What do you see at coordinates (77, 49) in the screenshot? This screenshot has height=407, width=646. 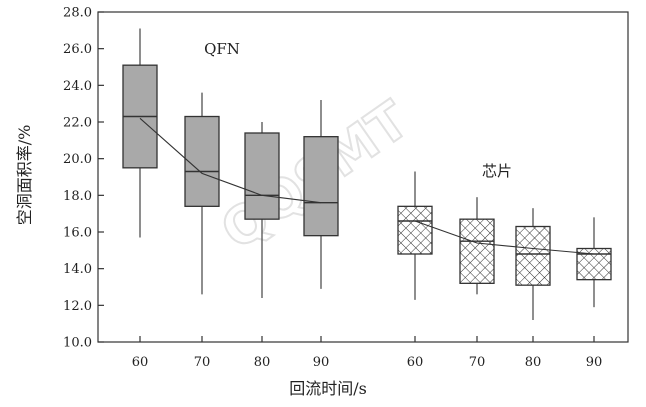 I see `y-tick-label: 26.0` at bounding box center [77, 49].